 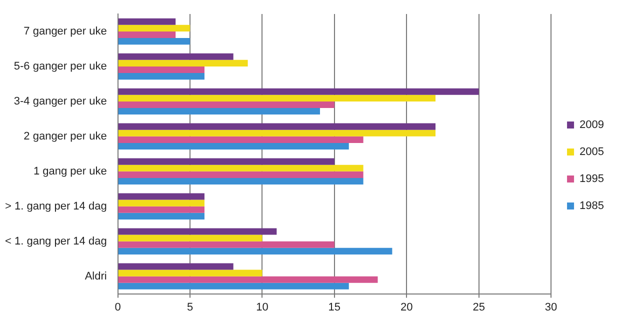 I want to click on x-tick-label: 20, so click(x=406, y=307).